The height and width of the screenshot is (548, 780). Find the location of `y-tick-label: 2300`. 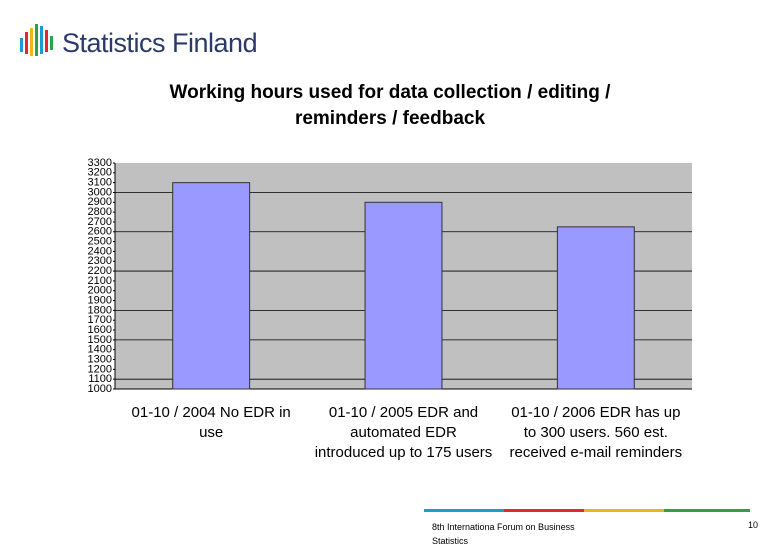

y-tick-label: 2300 is located at coordinates (100, 261).